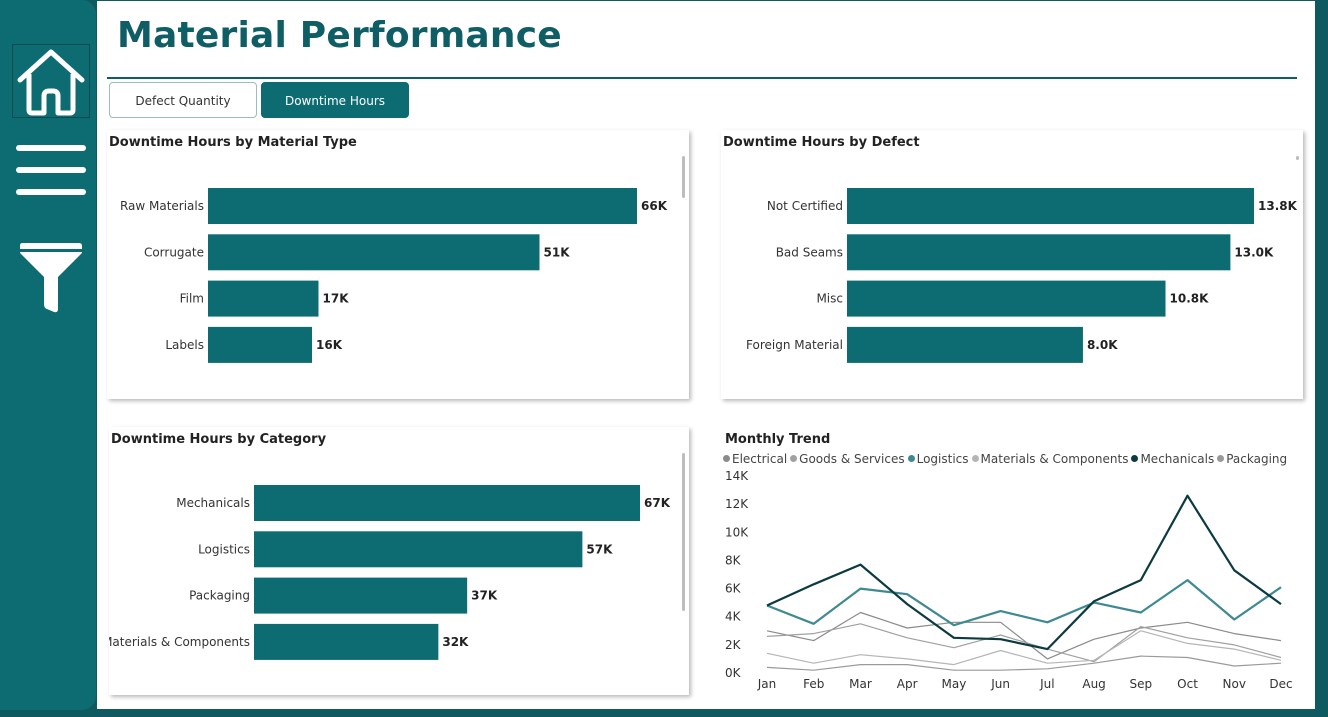  I want to click on data-label: 67K, so click(657, 503).